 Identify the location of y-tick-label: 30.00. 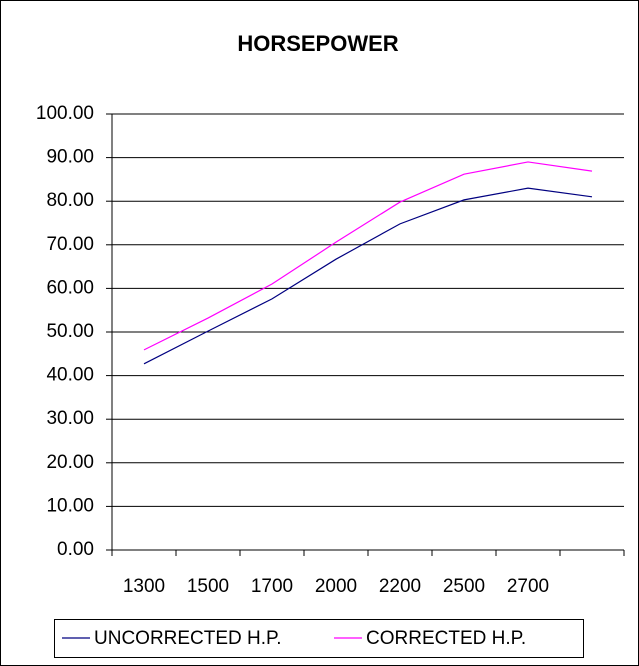
(70, 418).